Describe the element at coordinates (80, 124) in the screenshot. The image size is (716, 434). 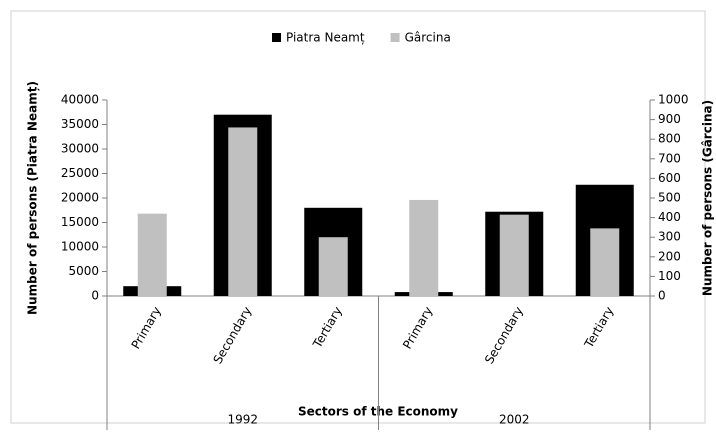
I see `y-tick-label: 35000` at that location.